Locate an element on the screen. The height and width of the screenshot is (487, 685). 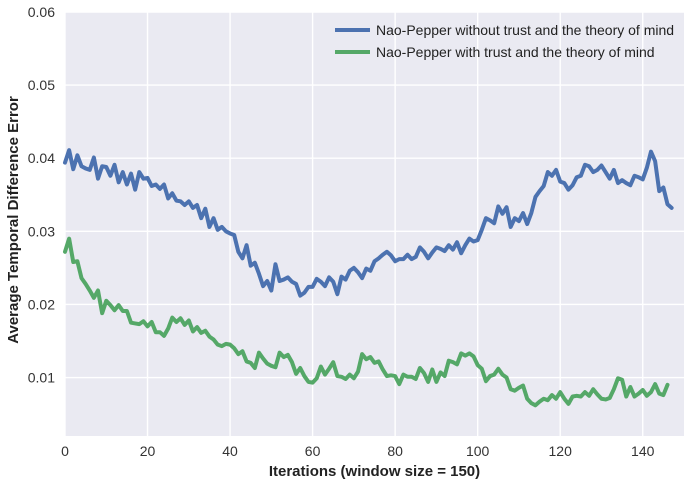
x-tick-label: 20 is located at coordinates (148, 451).